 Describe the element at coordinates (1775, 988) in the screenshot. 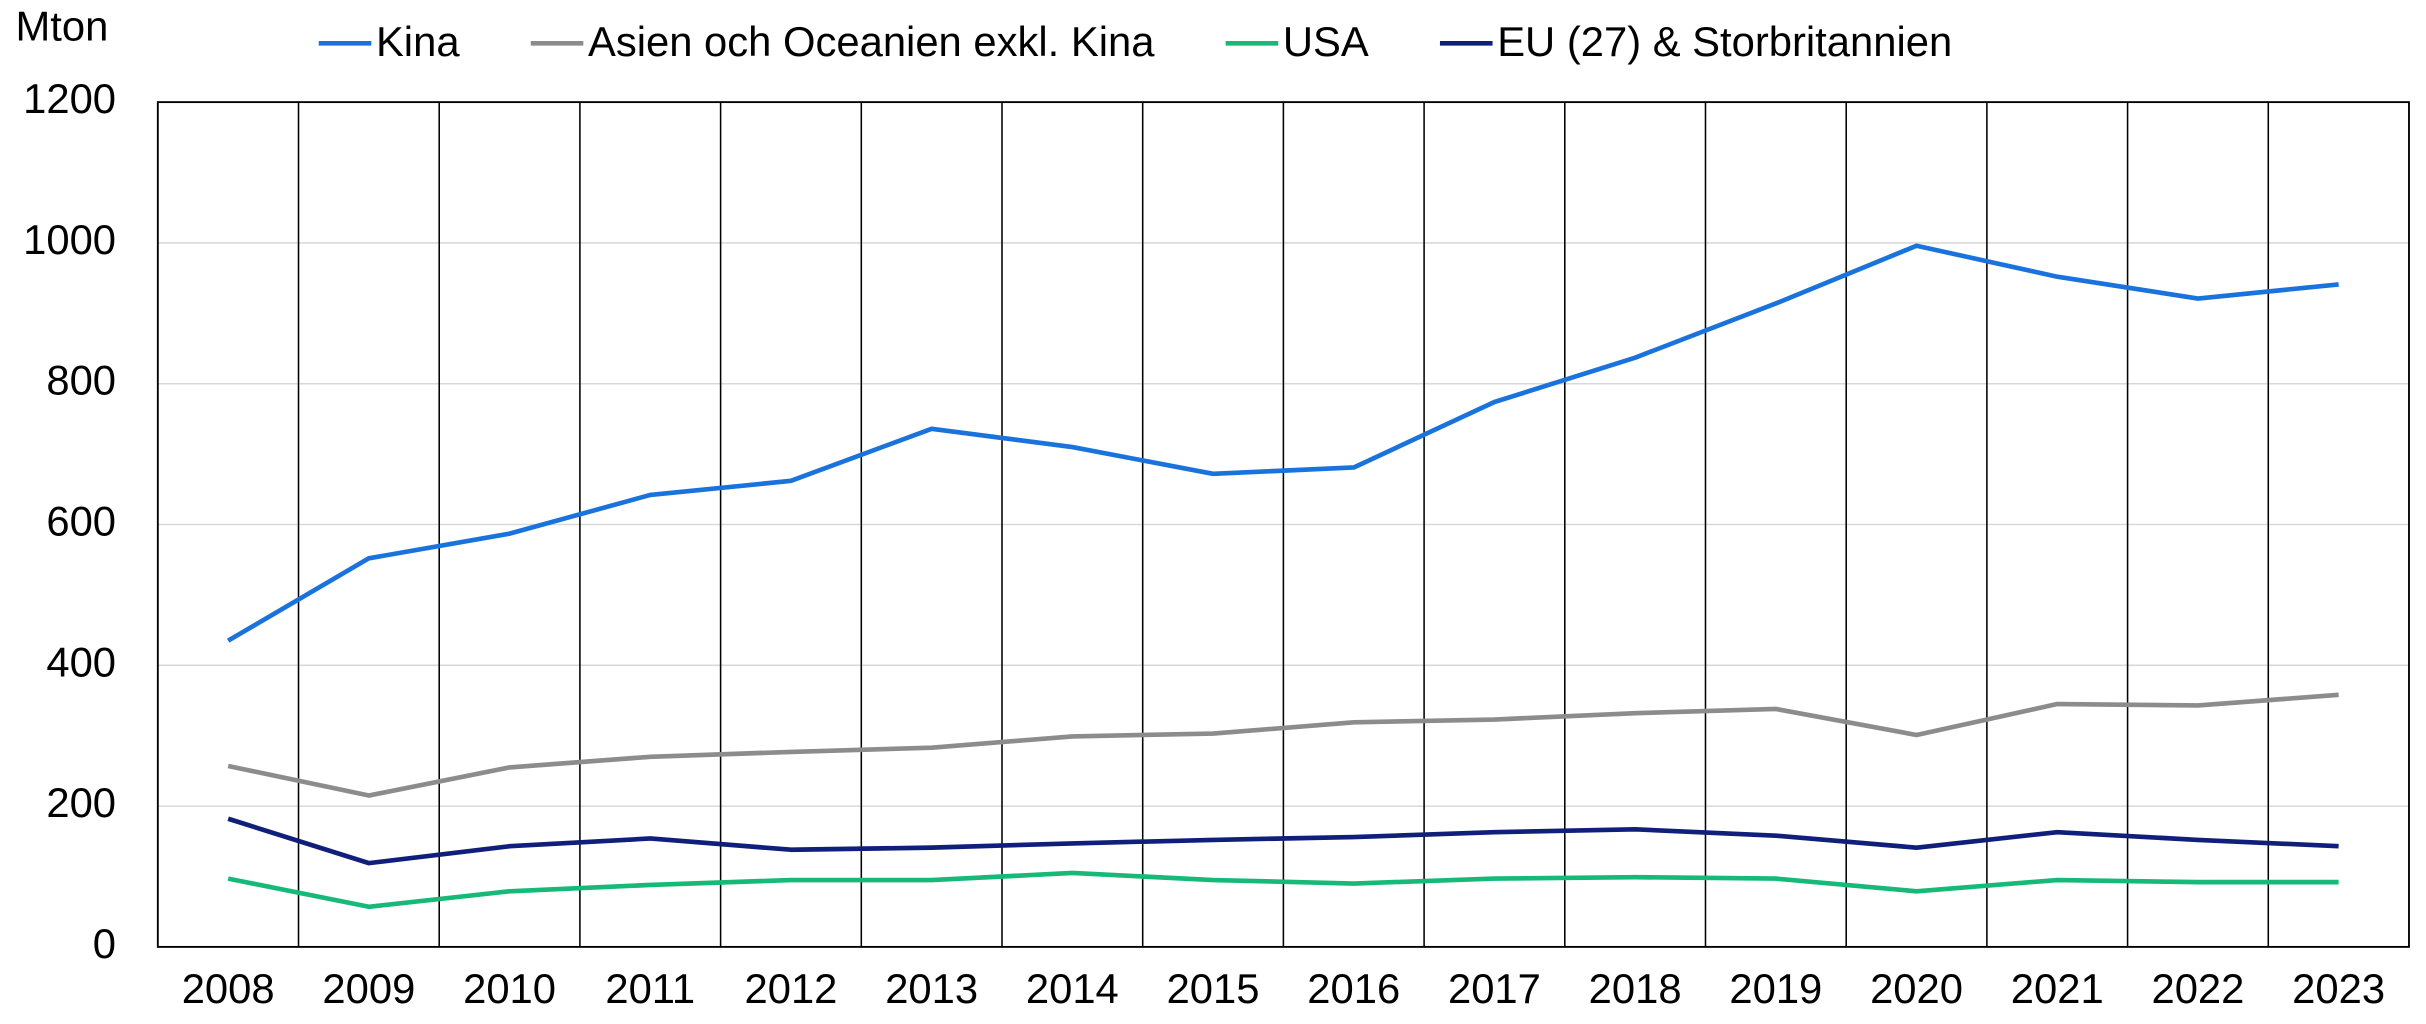

I see `x-tick-label: 2019` at that location.